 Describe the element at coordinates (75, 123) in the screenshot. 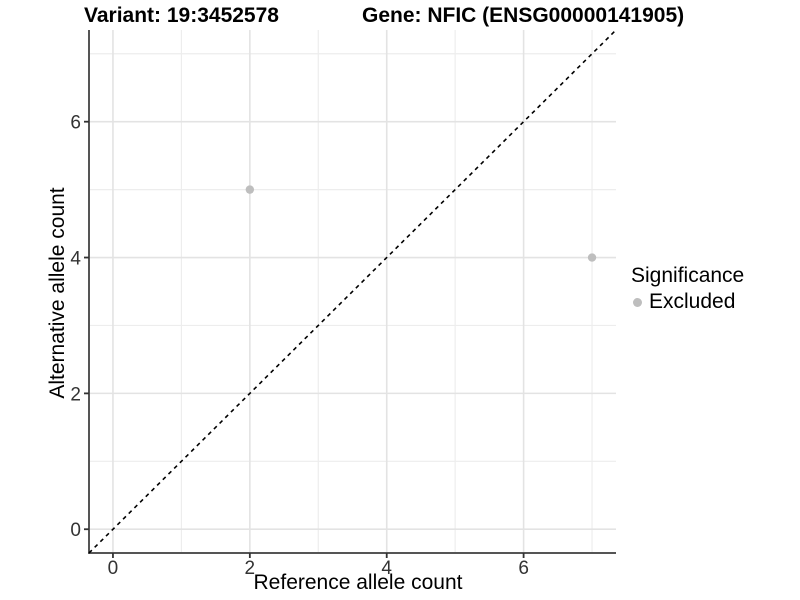

I see `y-tick-label: 6` at that location.